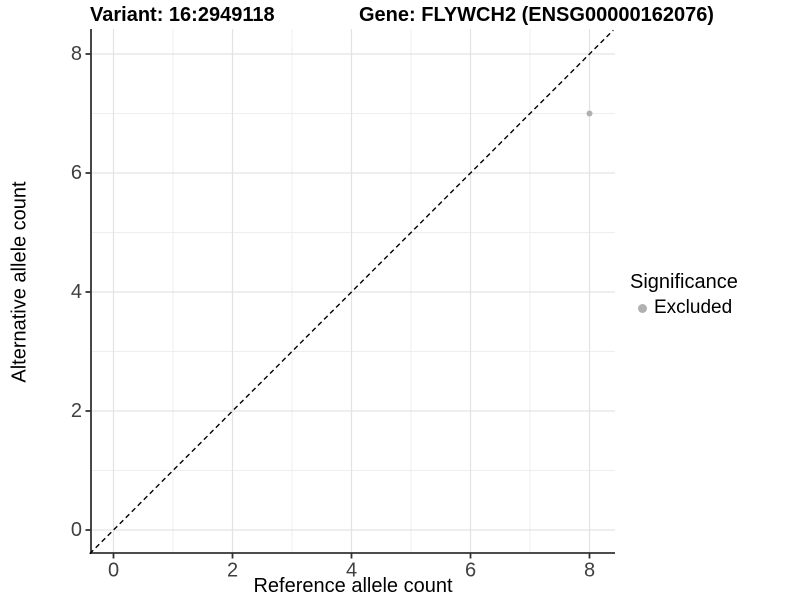 This screenshot has height=600, width=800. Describe the element at coordinates (642, 308) in the screenshot. I see `legend-point-icon` at that location.